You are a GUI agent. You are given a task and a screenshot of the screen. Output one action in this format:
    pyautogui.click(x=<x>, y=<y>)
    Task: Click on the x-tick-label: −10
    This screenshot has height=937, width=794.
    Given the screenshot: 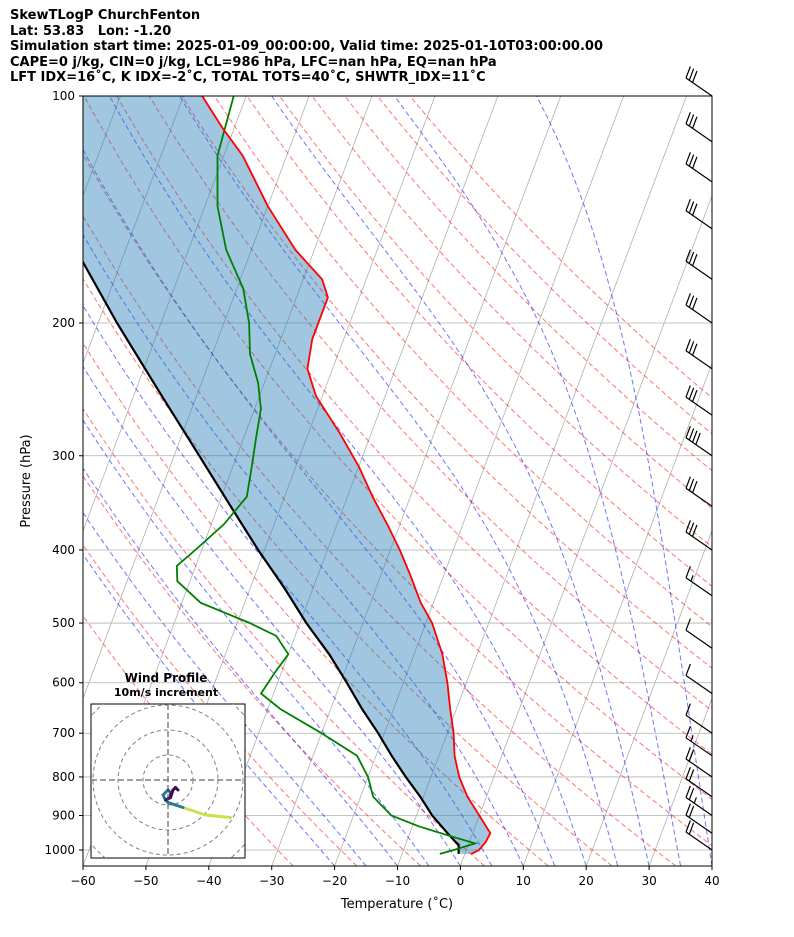 What is the action you would take?
    pyautogui.click(x=397, y=881)
    